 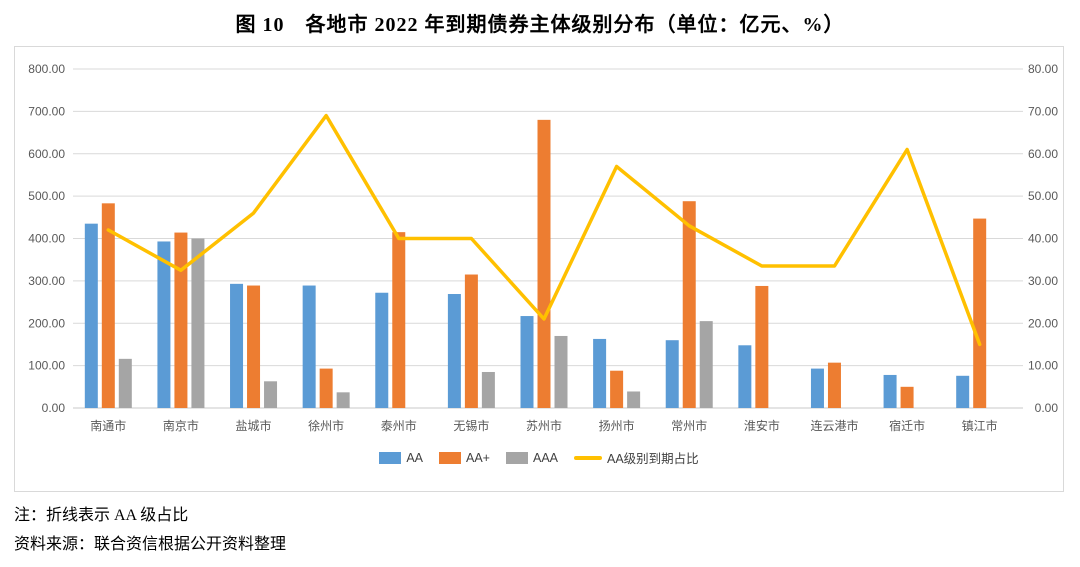 What do you see at coordinates (762, 425) in the screenshot?
I see `x-axis-category-label: 淮安市` at bounding box center [762, 425].